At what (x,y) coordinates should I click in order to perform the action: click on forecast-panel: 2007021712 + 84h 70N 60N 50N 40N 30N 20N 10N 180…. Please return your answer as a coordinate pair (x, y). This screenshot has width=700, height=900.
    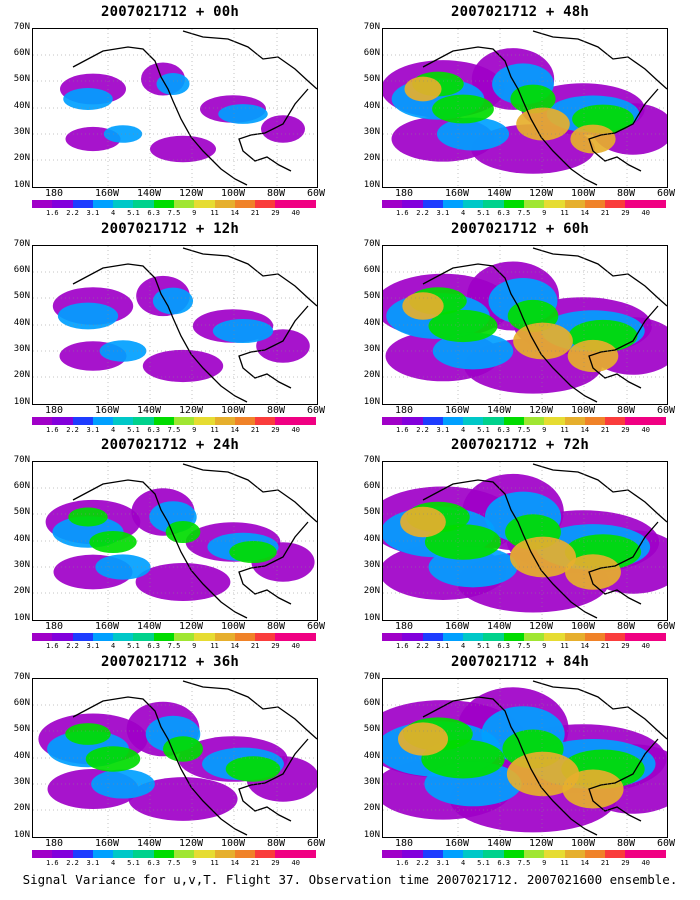
    Looking at the image, I should click on (520, 759).